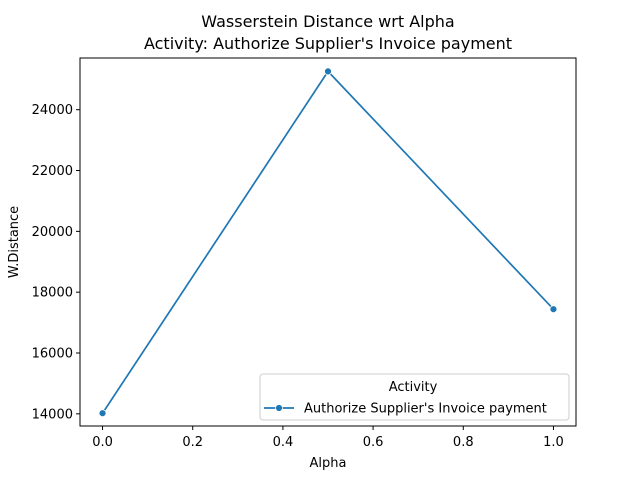 The width and height of the screenshot is (640, 480). What do you see at coordinates (463, 442) in the screenshot?
I see `x-tick-label: 0.8` at bounding box center [463, 442].